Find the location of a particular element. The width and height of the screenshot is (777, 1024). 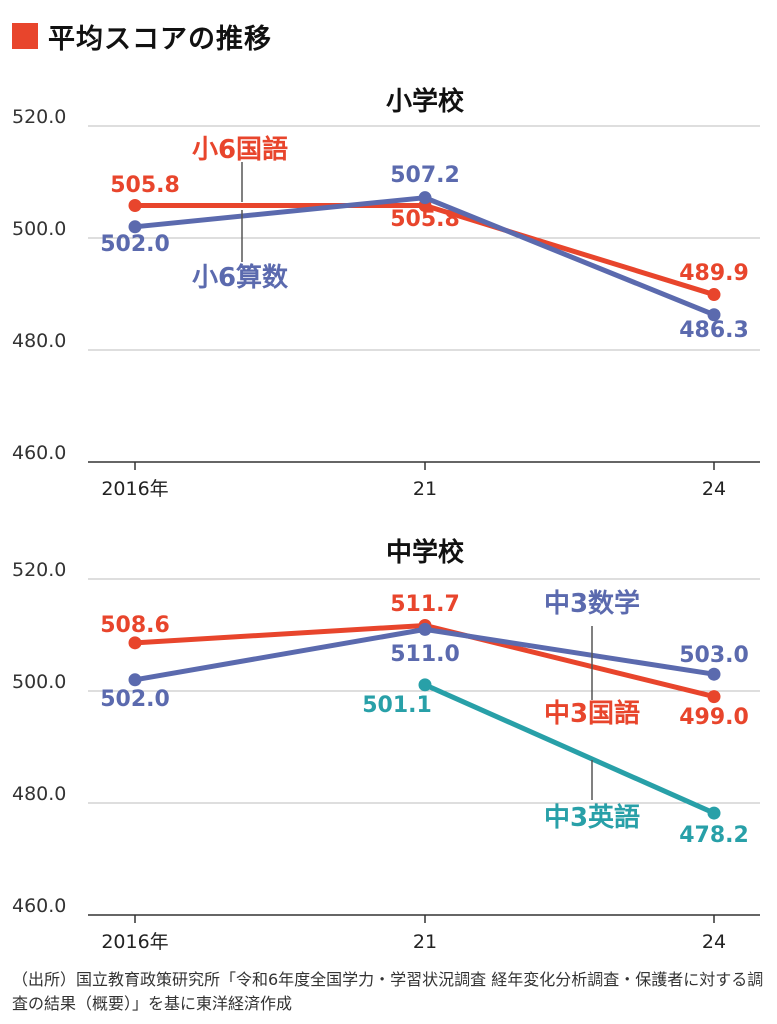

panel-title: 小学校 is located at coordinates (425, 101).